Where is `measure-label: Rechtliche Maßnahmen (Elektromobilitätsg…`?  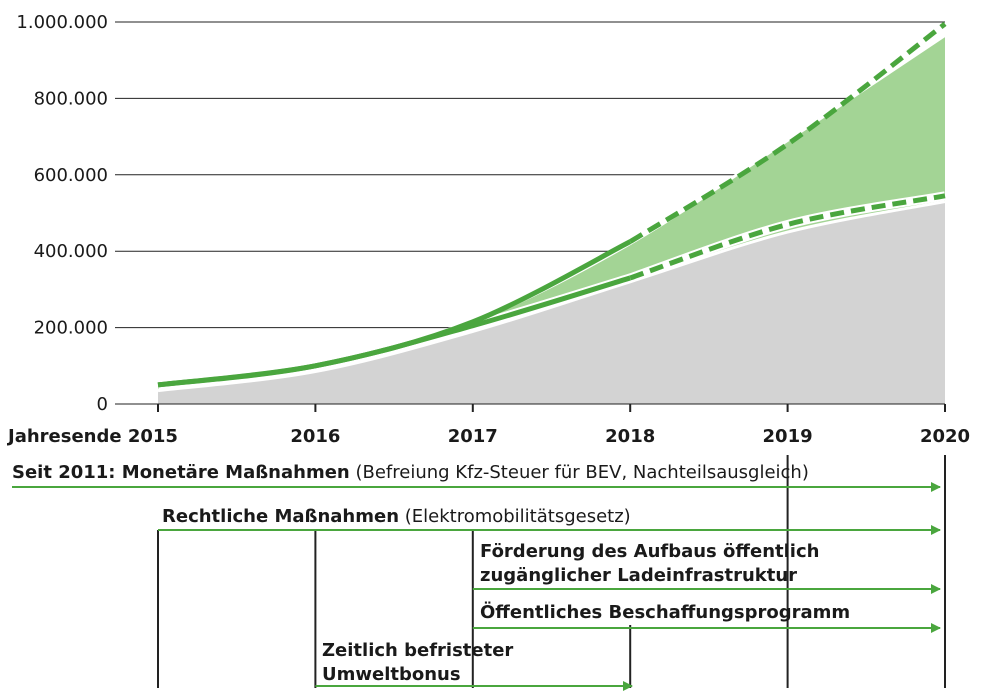
measure-label: Rechtliche Maßnahmen (Elektromobilitätsg… is located at coordinates (396, 516).